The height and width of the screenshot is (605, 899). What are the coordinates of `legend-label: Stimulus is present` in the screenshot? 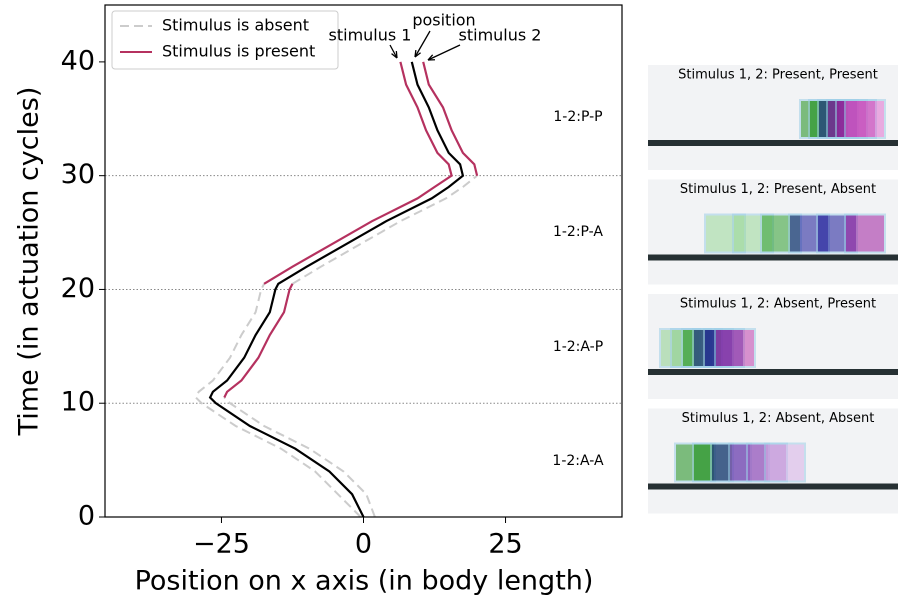 It's located at (238, 51).